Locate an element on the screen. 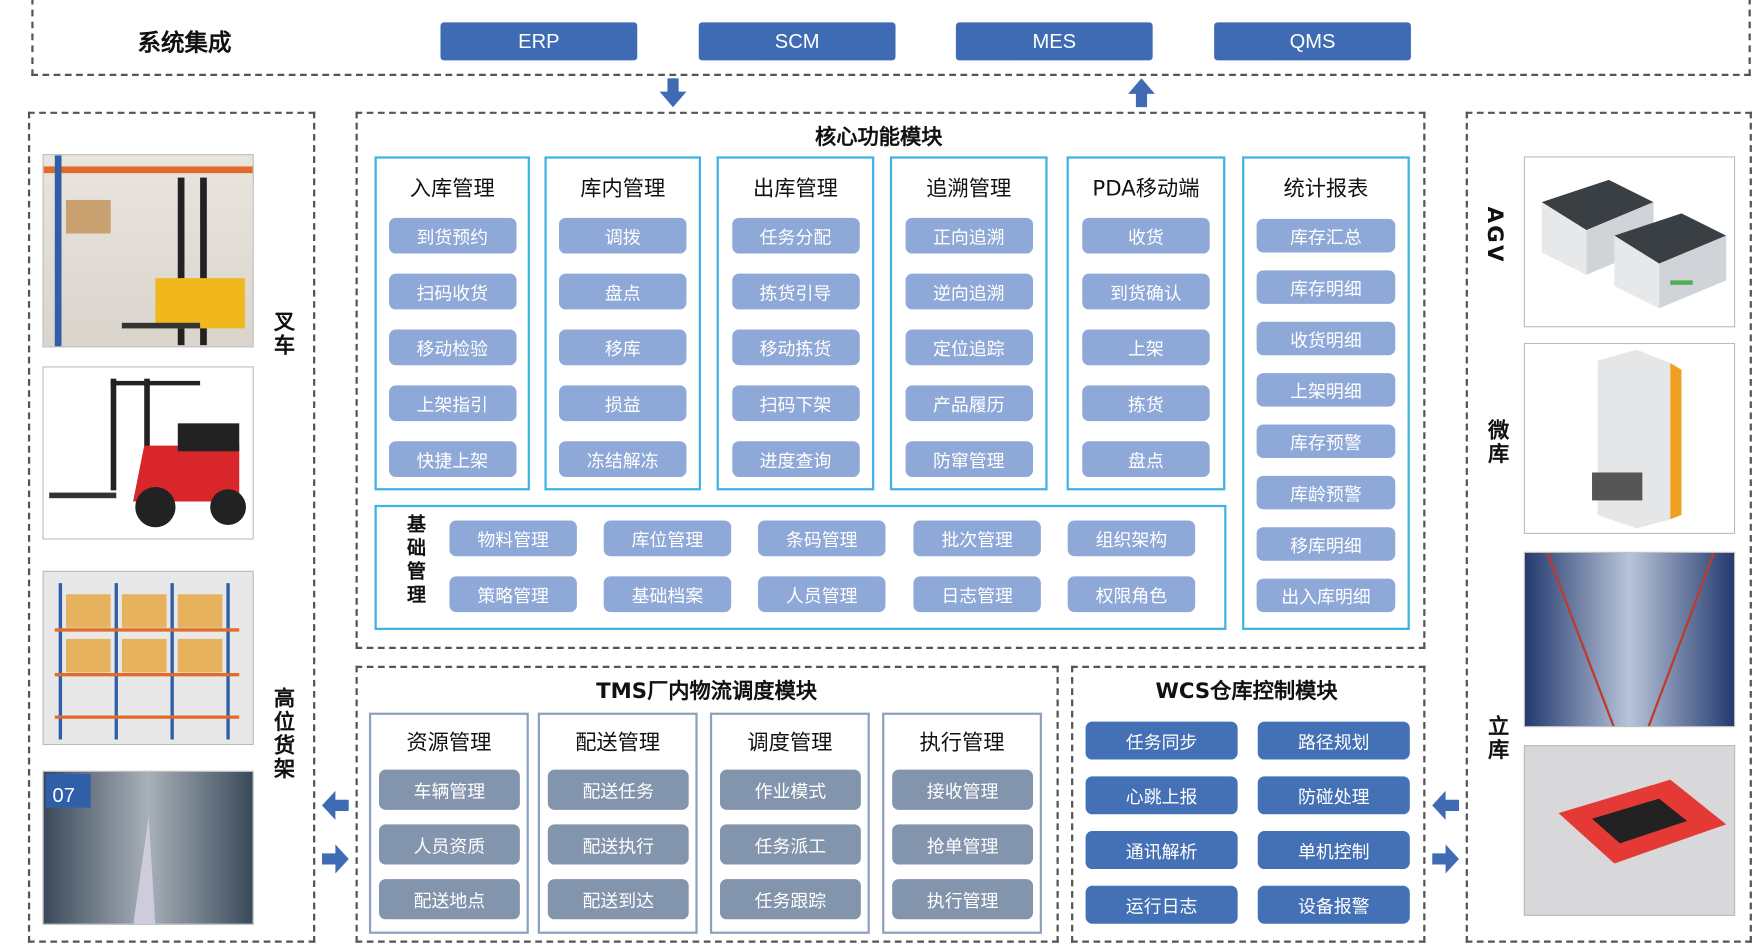 The image size is (1753, 944). system-button-scm: SCM is located at coordinates (797, 41).